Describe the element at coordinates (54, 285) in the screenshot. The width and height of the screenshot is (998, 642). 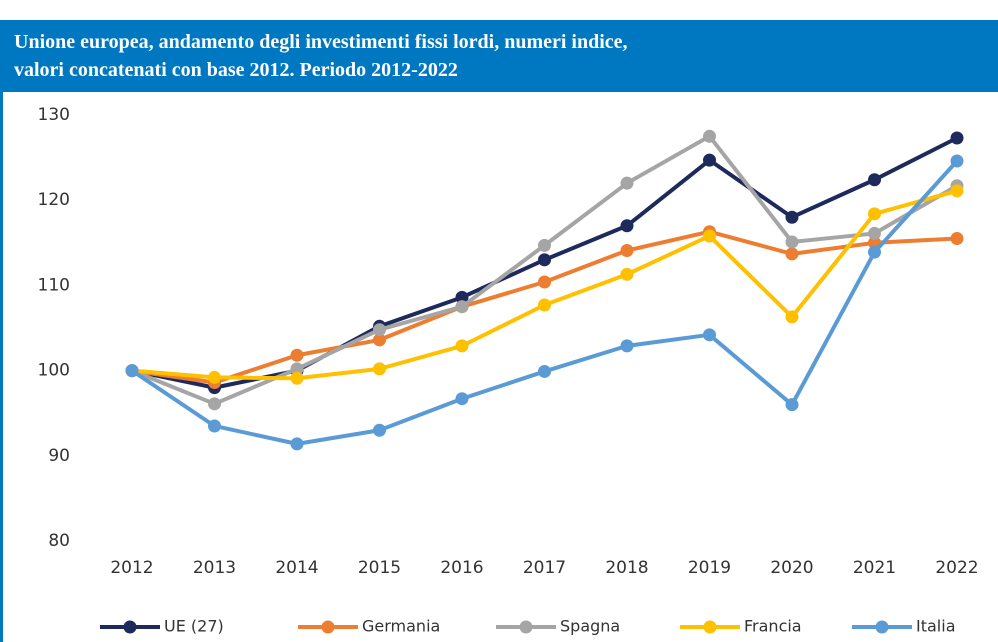
I see `y-tick-label: 110` at that location.